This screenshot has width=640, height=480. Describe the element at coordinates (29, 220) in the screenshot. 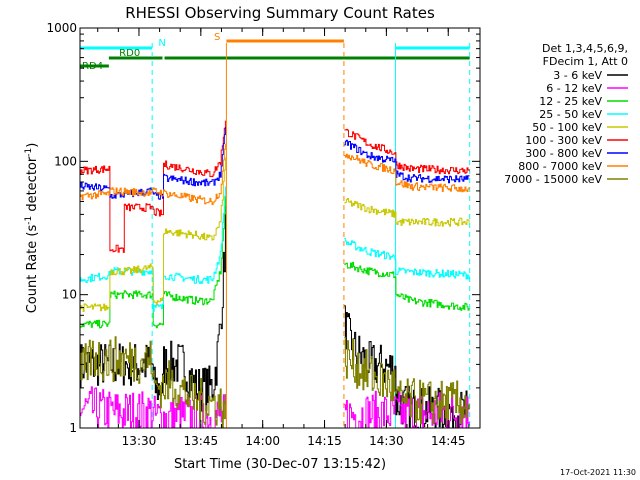

I see `y-axis-label-sup1: -1` at that location.